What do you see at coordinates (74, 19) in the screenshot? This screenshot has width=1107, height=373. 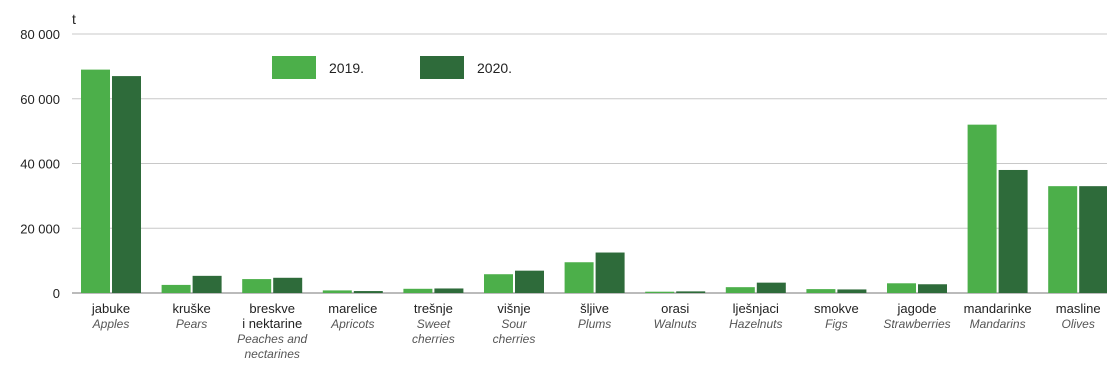 I see `y-axis-unit-label: t` at bounding box center [74, 19].